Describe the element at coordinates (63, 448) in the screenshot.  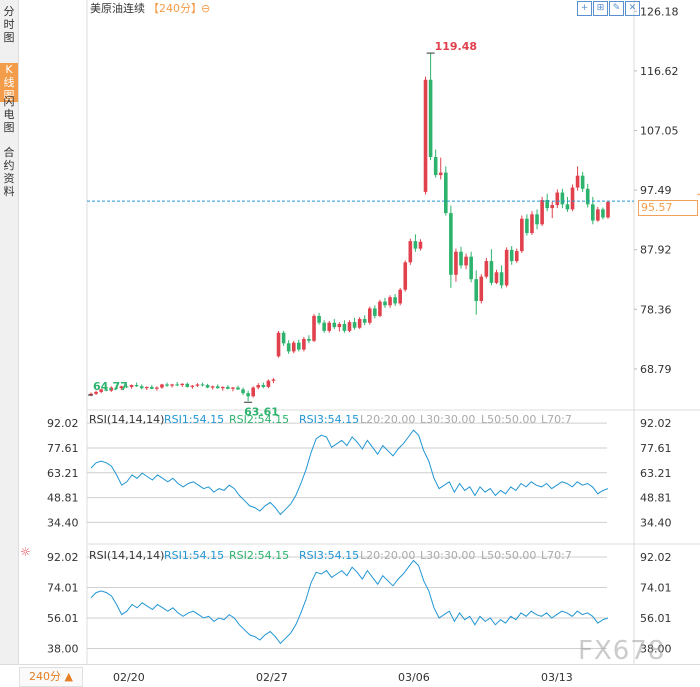
I see `rsi-left-tick-label: 77.61` at that location.